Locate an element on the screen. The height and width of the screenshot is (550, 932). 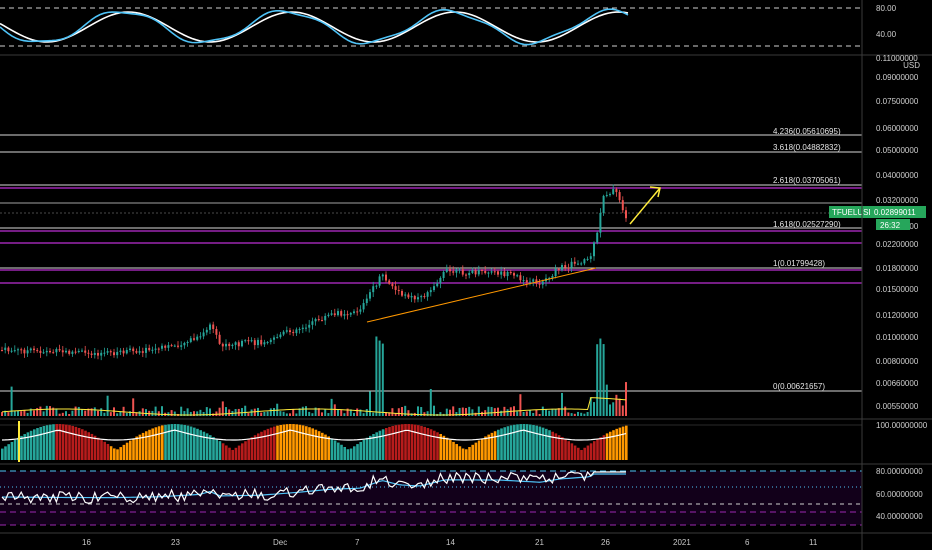
projection-arrow is located at coordinates (645, 205).